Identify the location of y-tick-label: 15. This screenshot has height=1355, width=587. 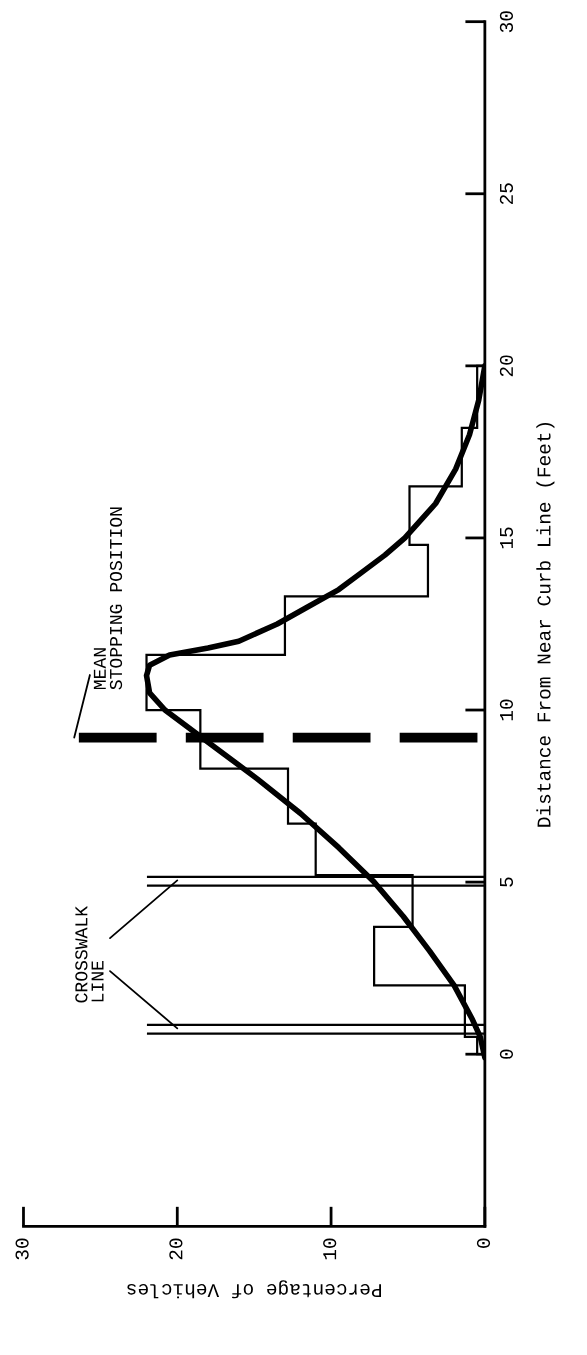
(507, 538).